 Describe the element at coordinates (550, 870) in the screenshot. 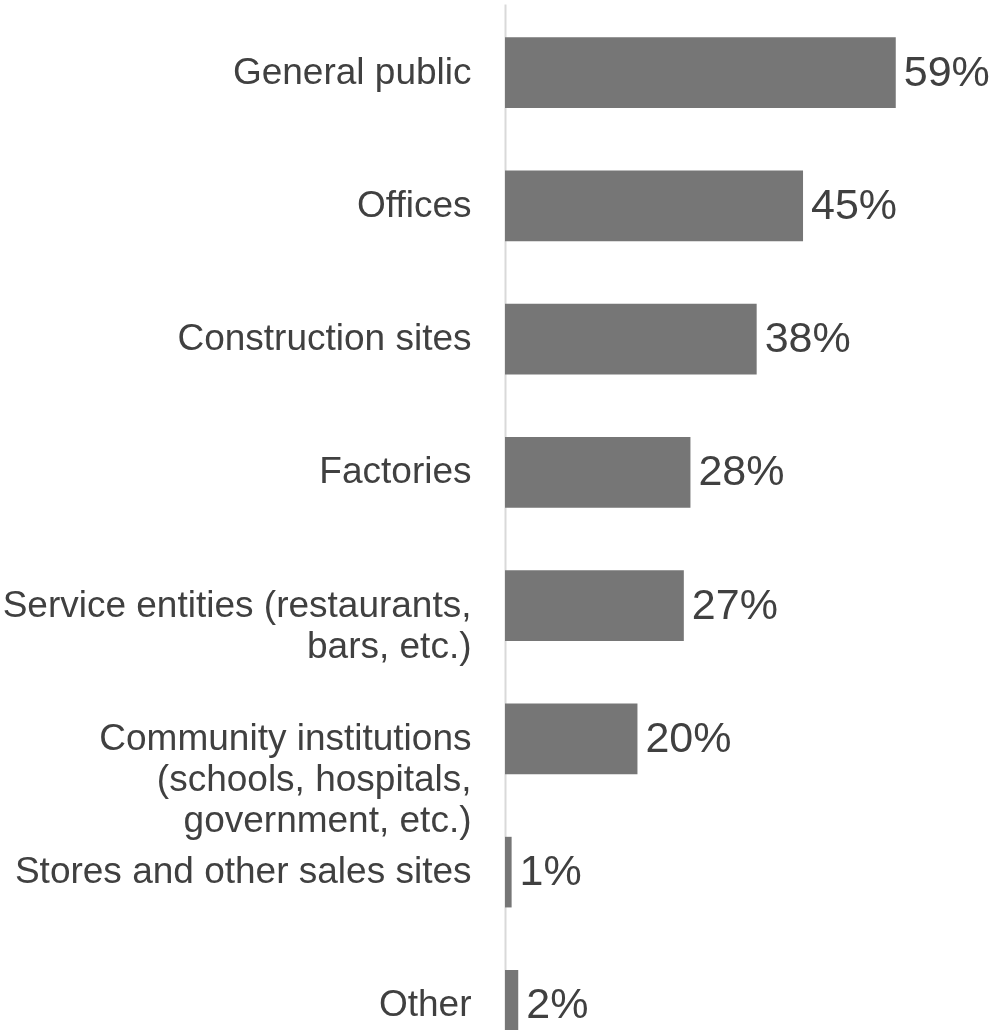

I see `data-label: 1%` at that location.